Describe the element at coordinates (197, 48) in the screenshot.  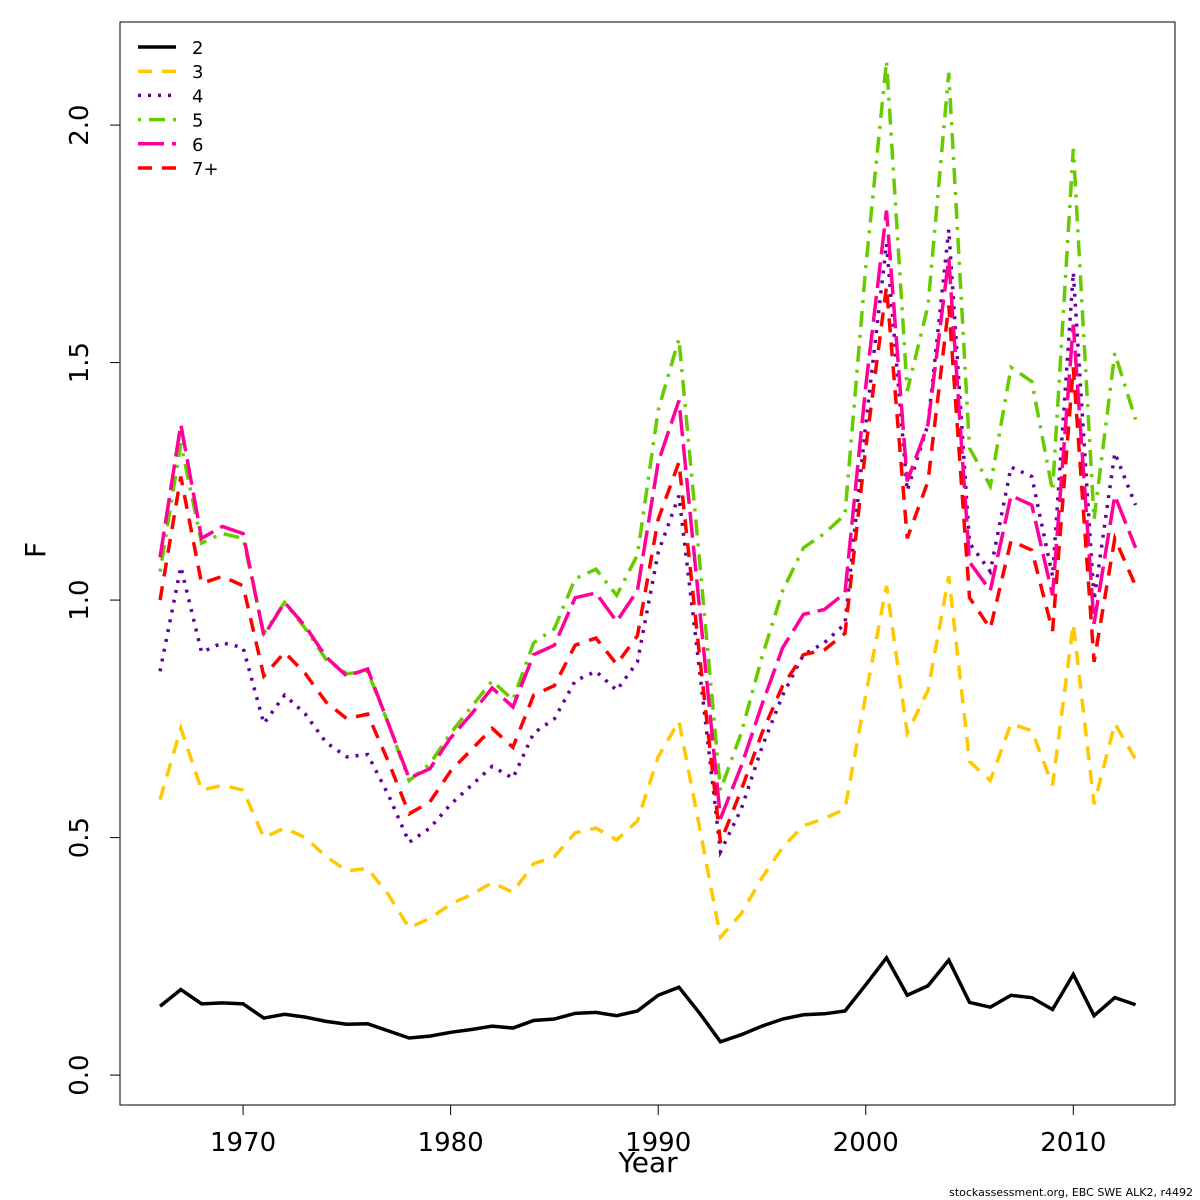
I see `legend-label: 2` at that location.